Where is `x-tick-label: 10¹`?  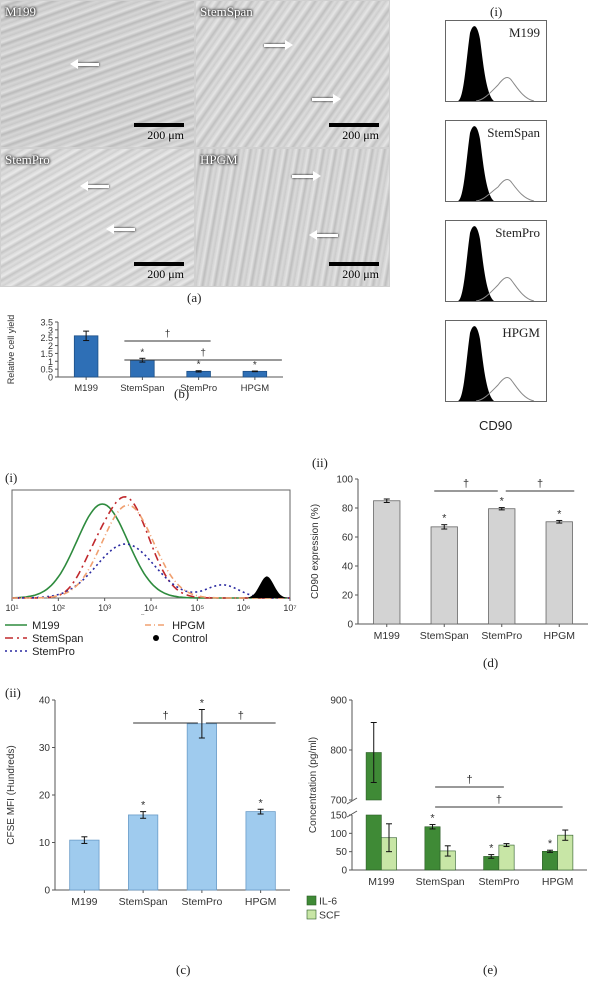
x-tick-label: 10¹ is located at coordinates (11, 608).